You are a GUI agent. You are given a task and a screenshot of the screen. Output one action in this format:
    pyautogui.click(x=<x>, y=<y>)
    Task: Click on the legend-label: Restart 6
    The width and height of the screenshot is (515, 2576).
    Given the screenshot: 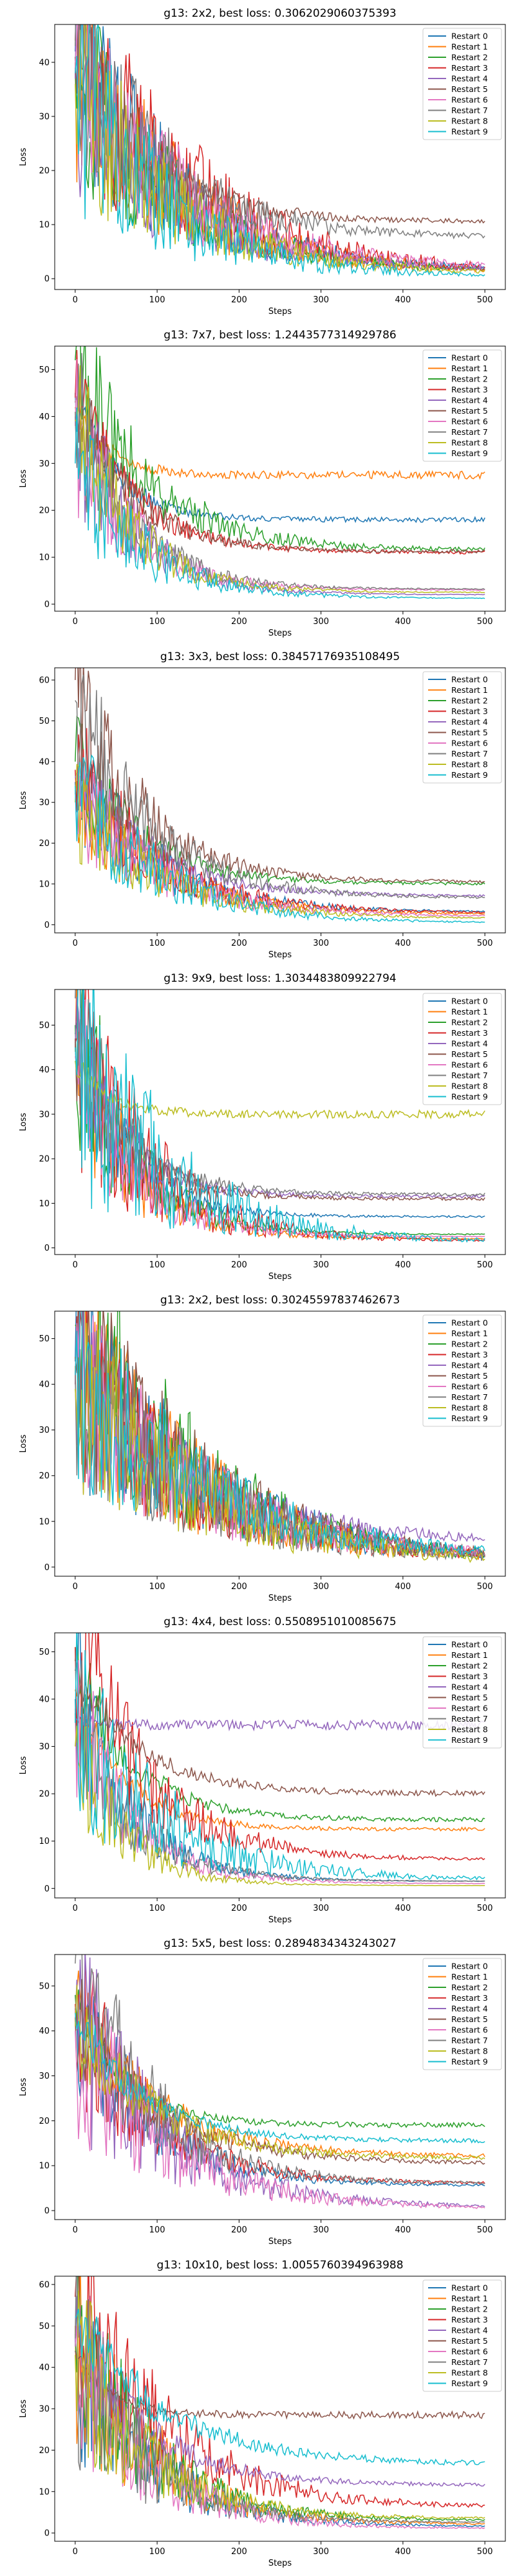 What is the action you would take?
    pyautogui.click(x=470, y=422)
    